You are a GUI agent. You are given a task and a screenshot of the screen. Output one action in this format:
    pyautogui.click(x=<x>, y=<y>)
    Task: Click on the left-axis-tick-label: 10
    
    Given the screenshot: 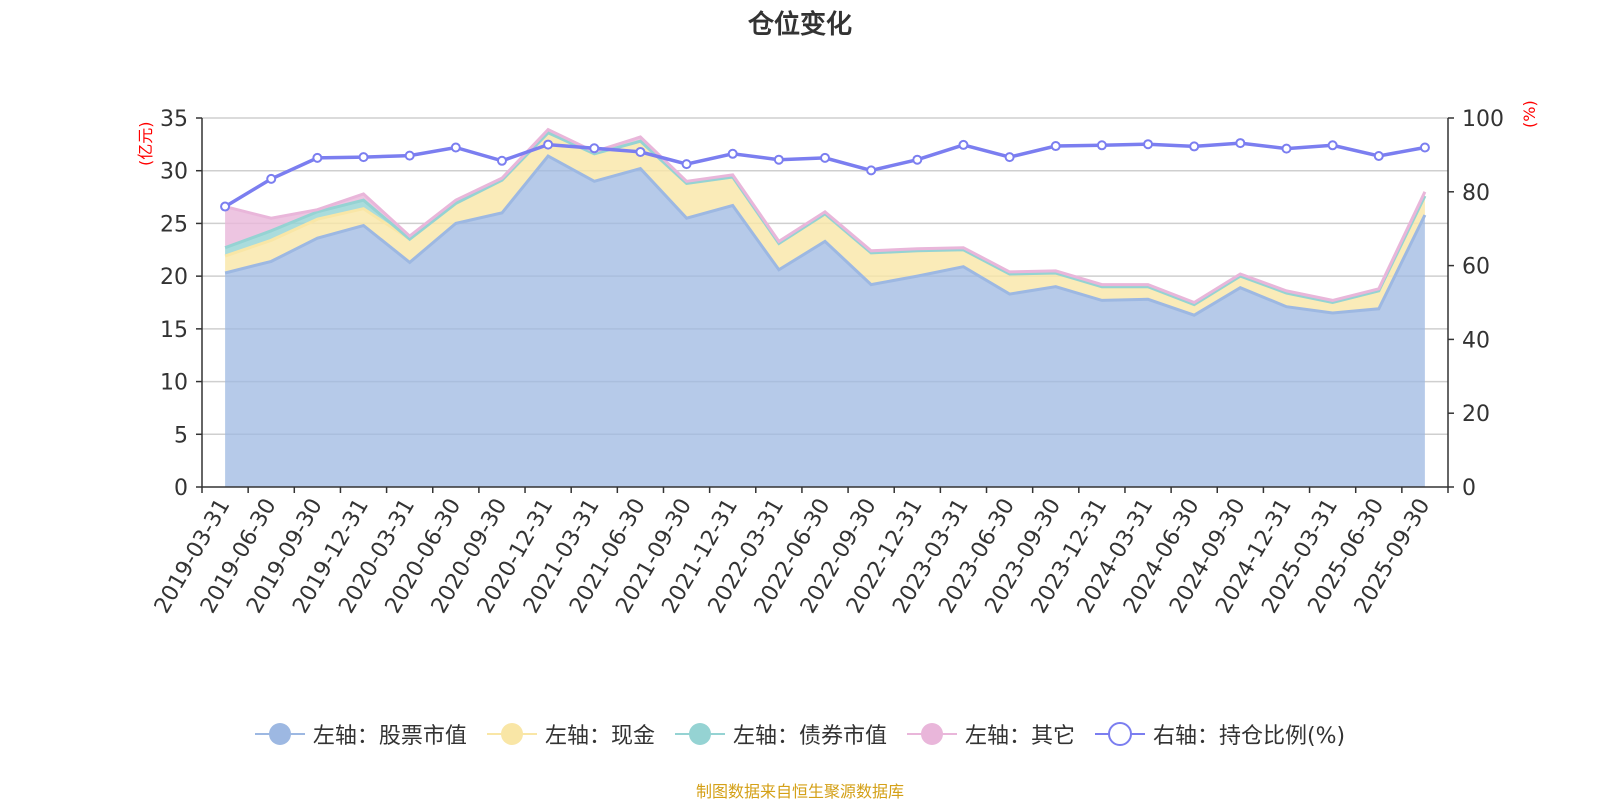 What is the action you would take?
    pyautogui.click(x=174, y=383)
    